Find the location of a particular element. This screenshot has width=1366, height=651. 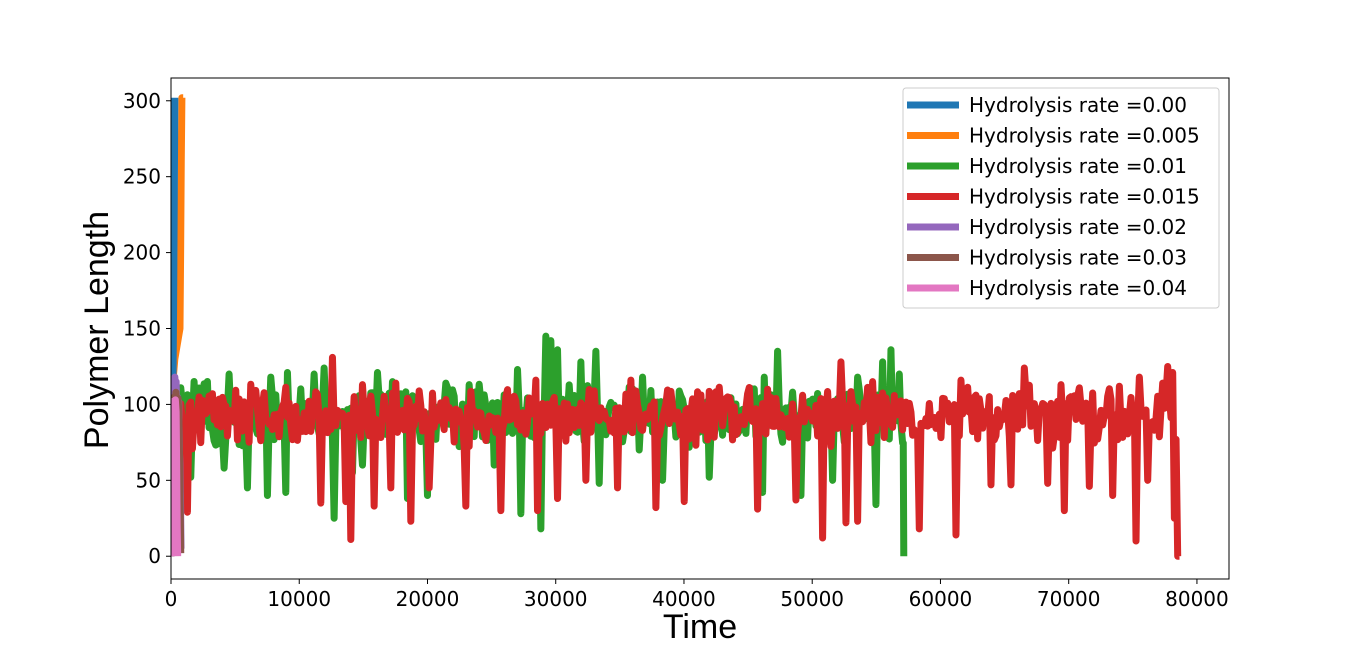

legend-box is located at coordinates (1061, 198).